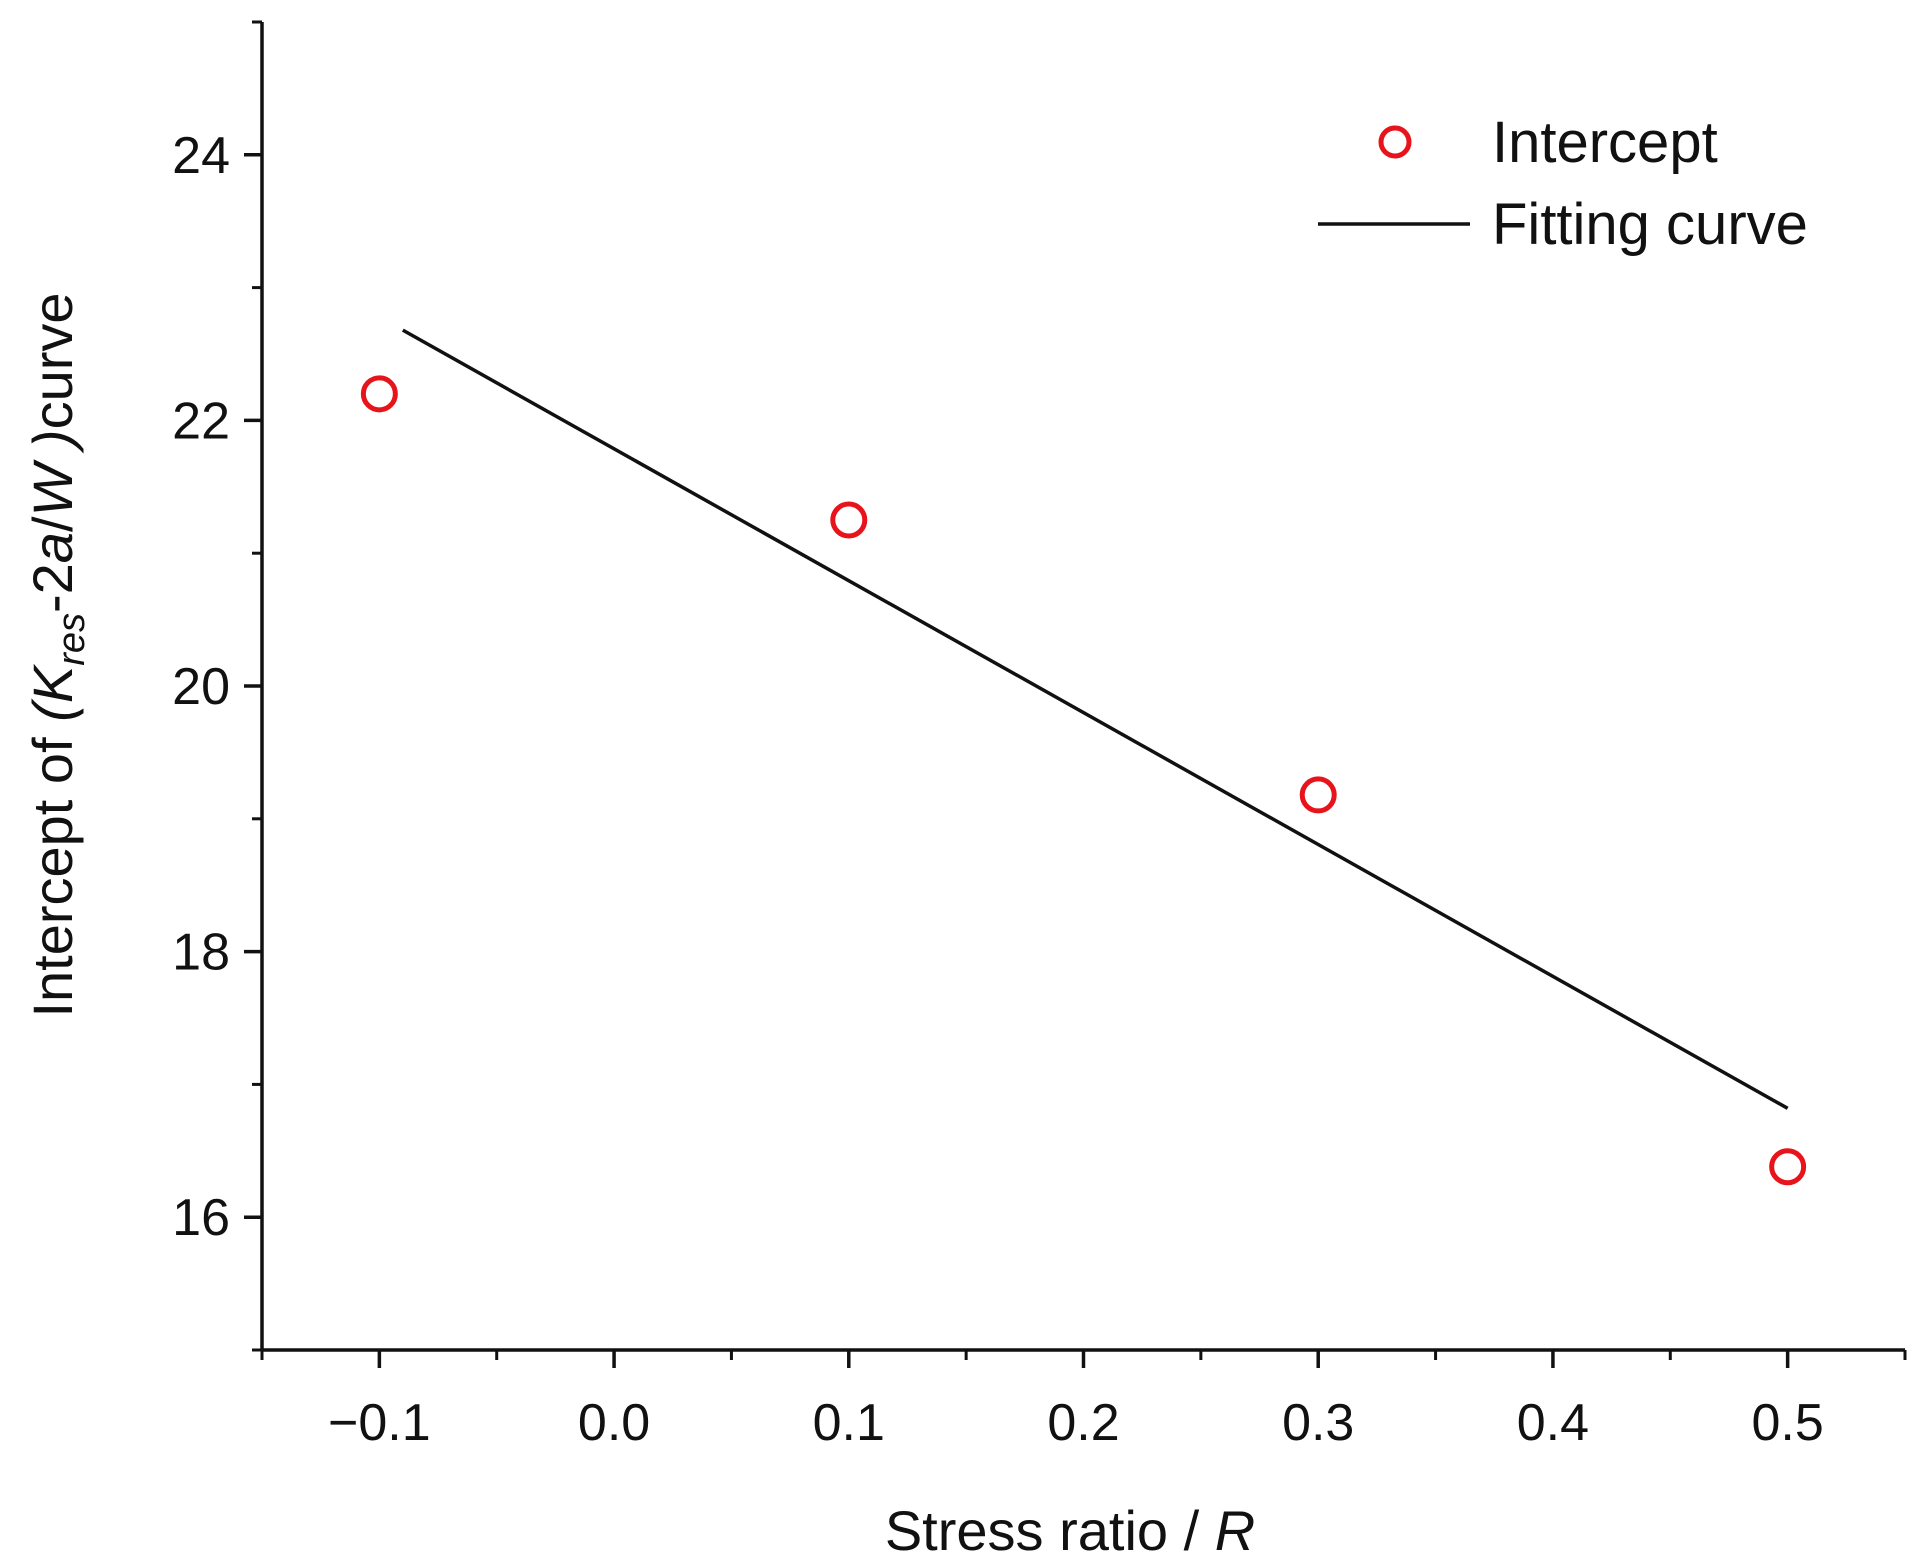 The width and height of the screenshot is (1929, 1562). I want to click on y-tick-label: 18, so click(201, 953).